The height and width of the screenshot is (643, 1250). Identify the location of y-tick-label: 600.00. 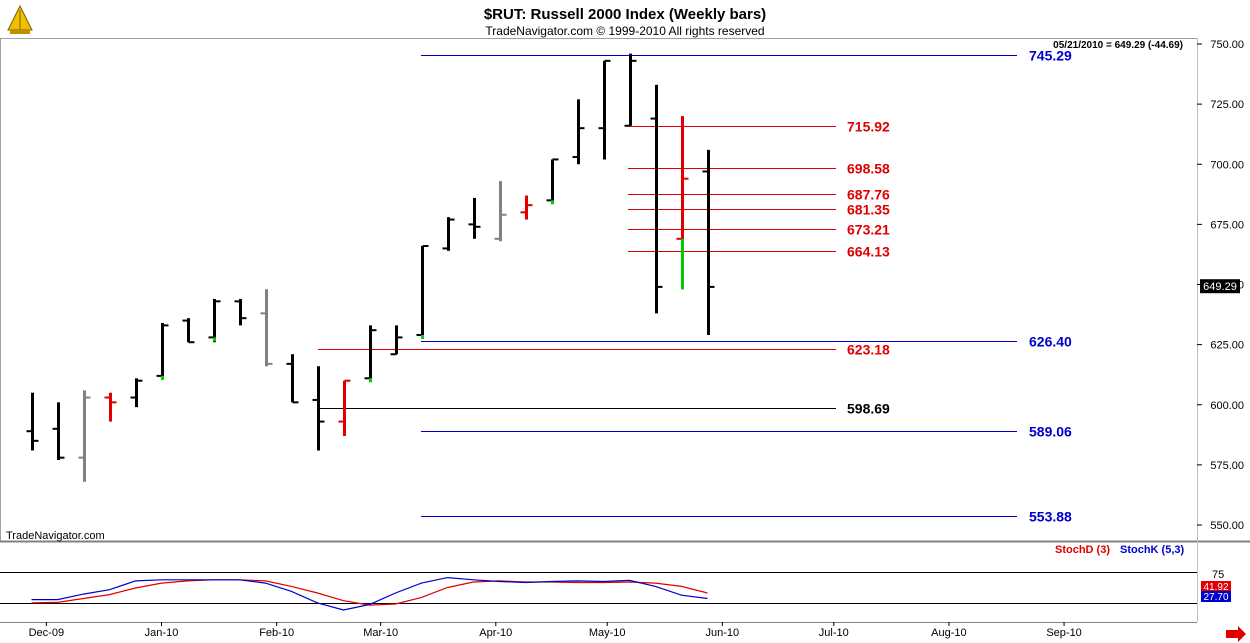
(1227, 406).